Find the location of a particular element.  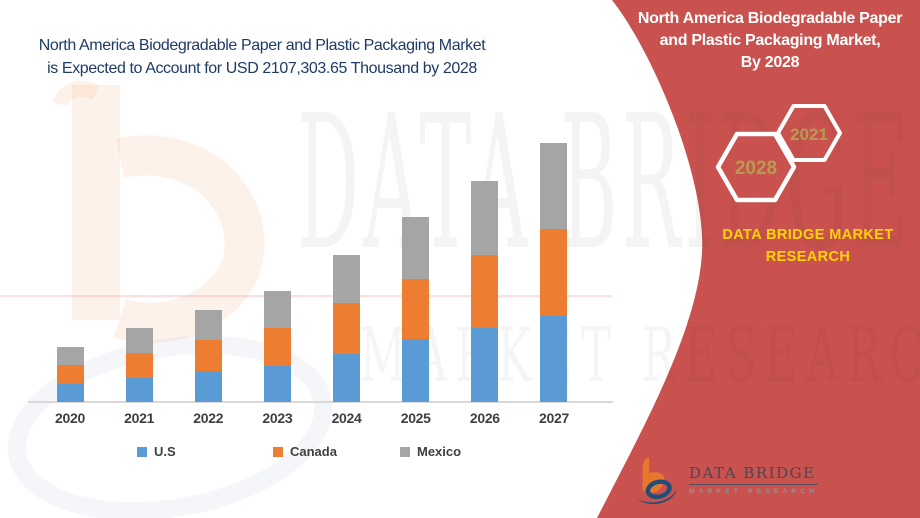

bar-stack-2023 is located at coordinates (277, 346).